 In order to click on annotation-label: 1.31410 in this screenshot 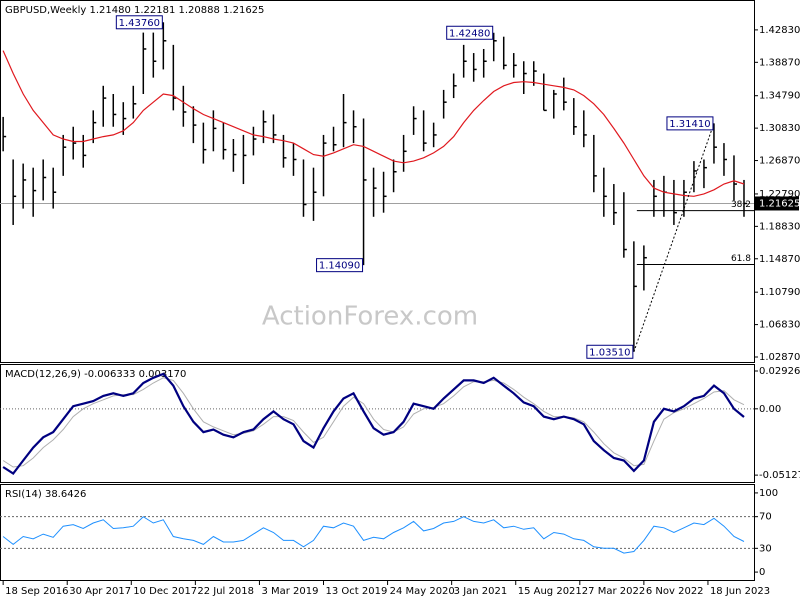, I will do `click(689, 124)`.